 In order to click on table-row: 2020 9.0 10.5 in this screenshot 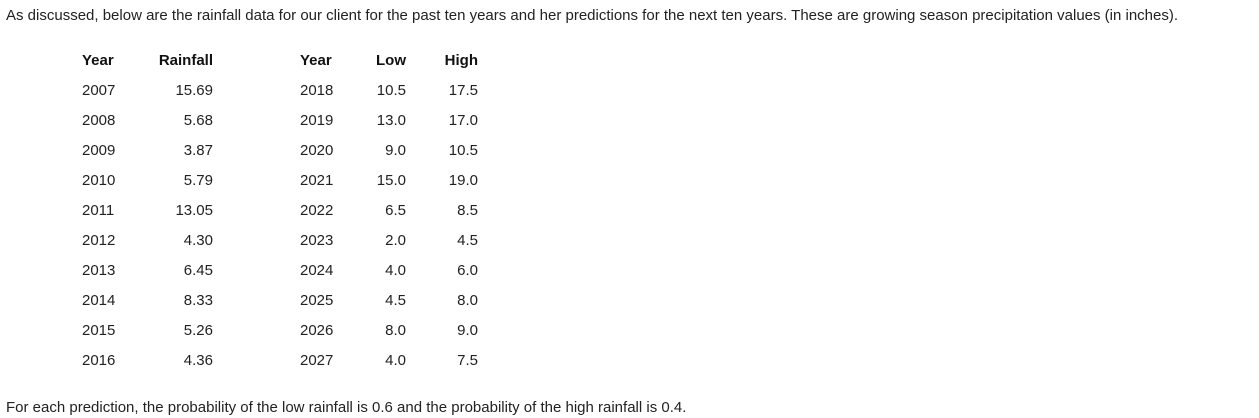, I will do `click(389, 151)`.